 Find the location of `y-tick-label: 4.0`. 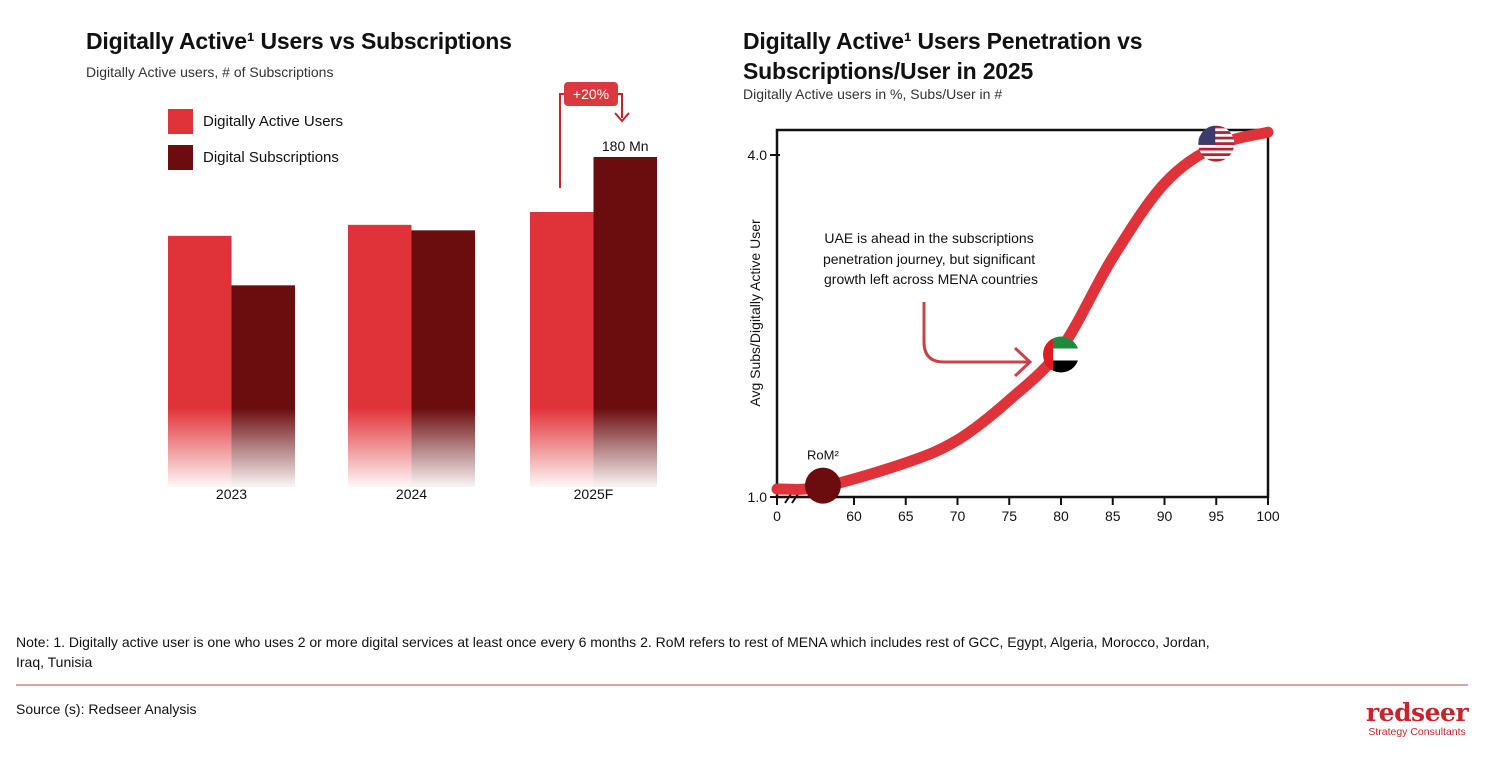

y-tick-label: 4.0 is located at coordinates (758, 155).